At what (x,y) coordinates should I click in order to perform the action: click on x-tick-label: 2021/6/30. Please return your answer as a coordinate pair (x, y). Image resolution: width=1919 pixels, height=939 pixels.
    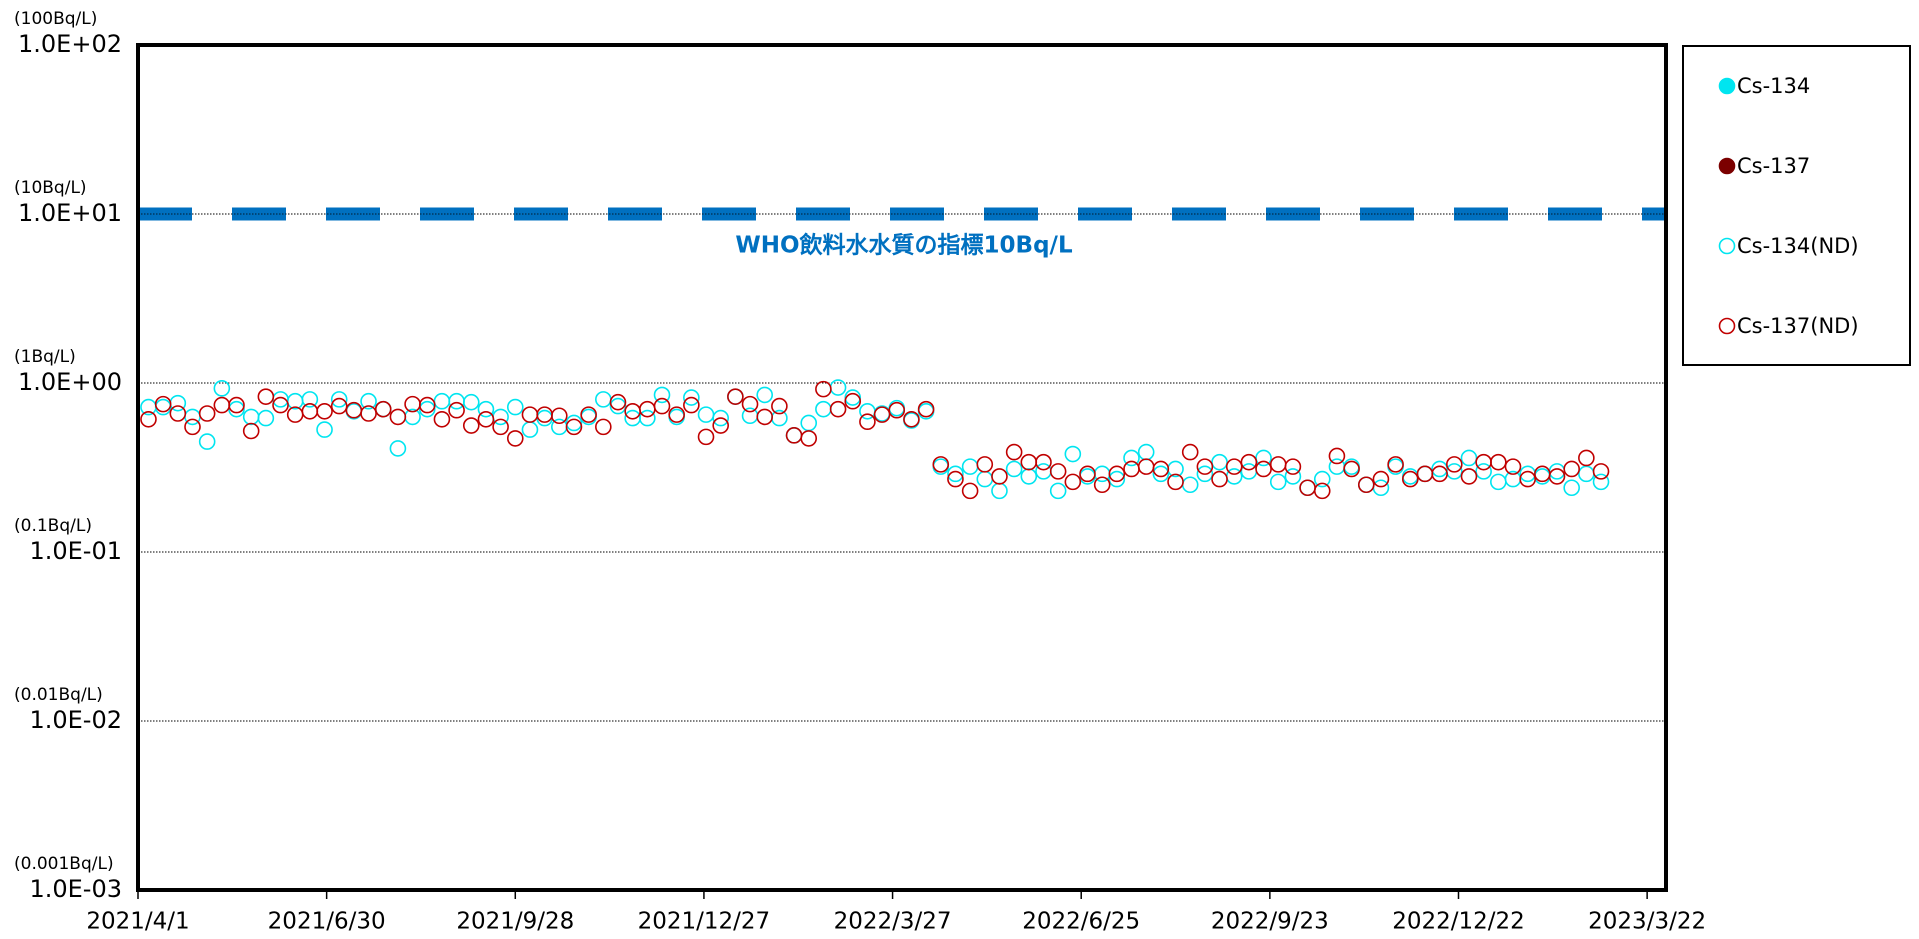
    Looking at the image, I should click on (327, 922).